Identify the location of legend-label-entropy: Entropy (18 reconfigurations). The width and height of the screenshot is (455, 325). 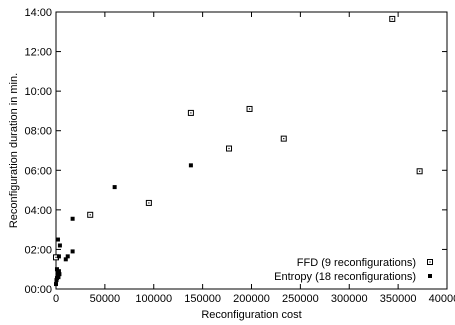
(345, 277).